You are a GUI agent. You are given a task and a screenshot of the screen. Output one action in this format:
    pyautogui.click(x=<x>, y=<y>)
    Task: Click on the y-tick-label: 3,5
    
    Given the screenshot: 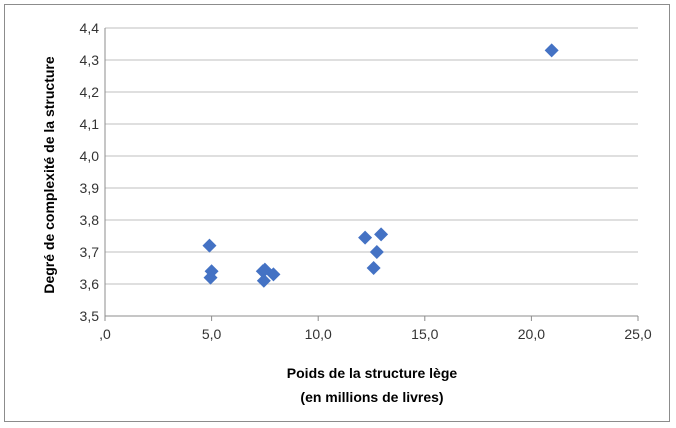 What is the action you would take?
    pyautogui.click(x=90, y=316)
    